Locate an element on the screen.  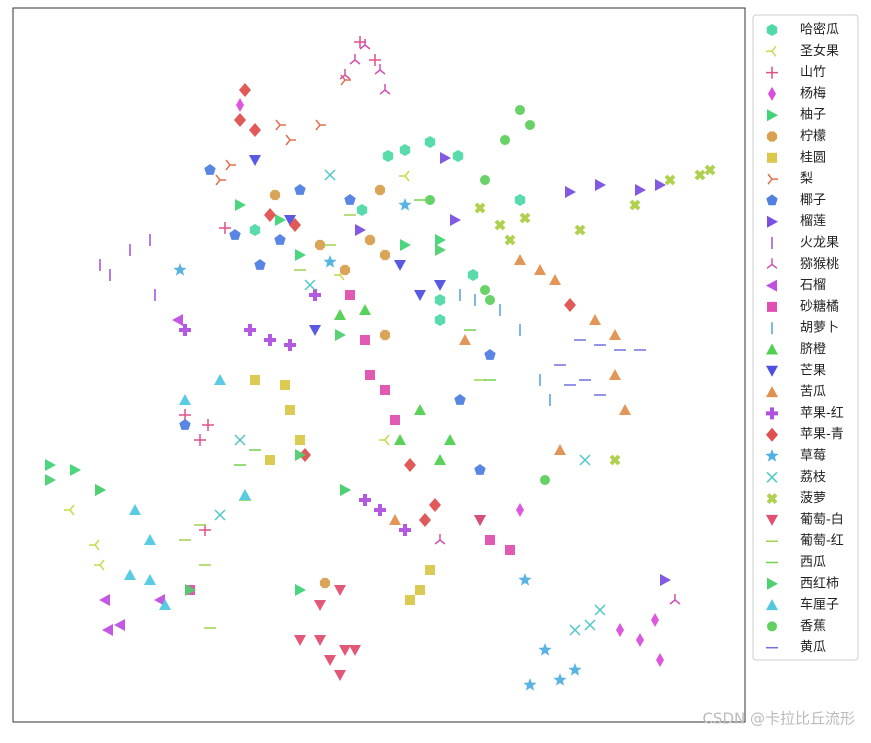
legend-label: 西瓜 is located at coordinates (813, 562).